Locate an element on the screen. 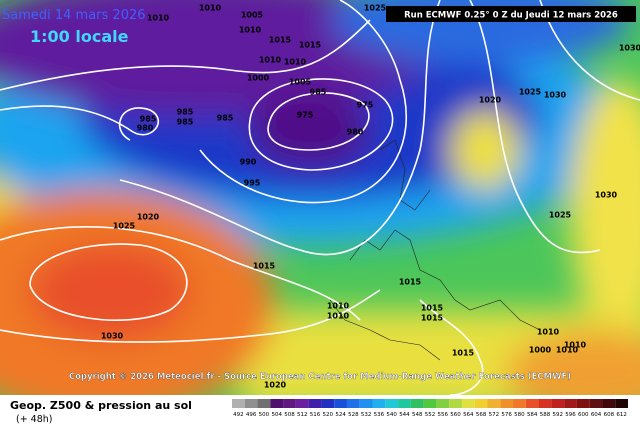 The height and width of the screenshot is (427, 640). local-time: 1:00 locale is located at coordinates (79, 36).